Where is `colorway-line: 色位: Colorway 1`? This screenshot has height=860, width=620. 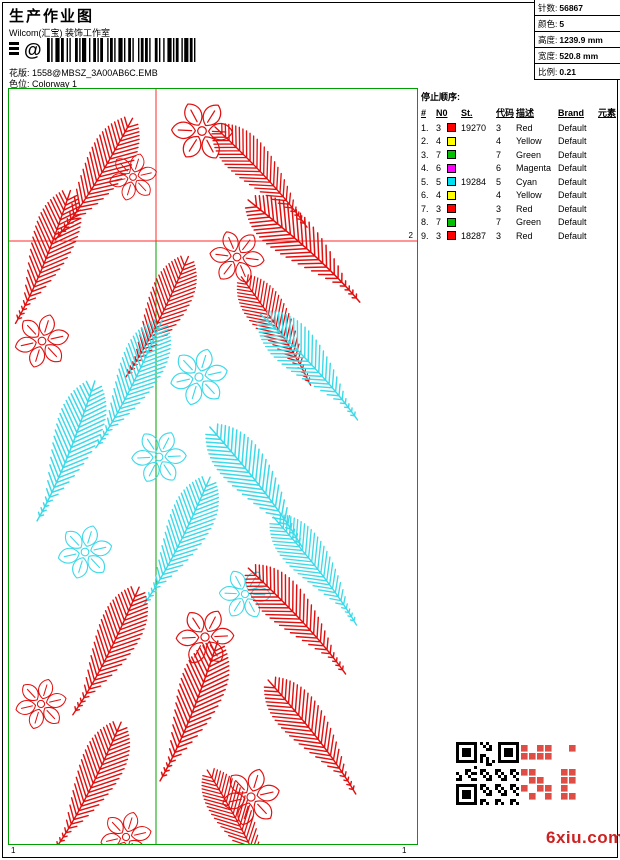
colorway-line: 色位: Colorway 1 is located at coordinates (43, 83).